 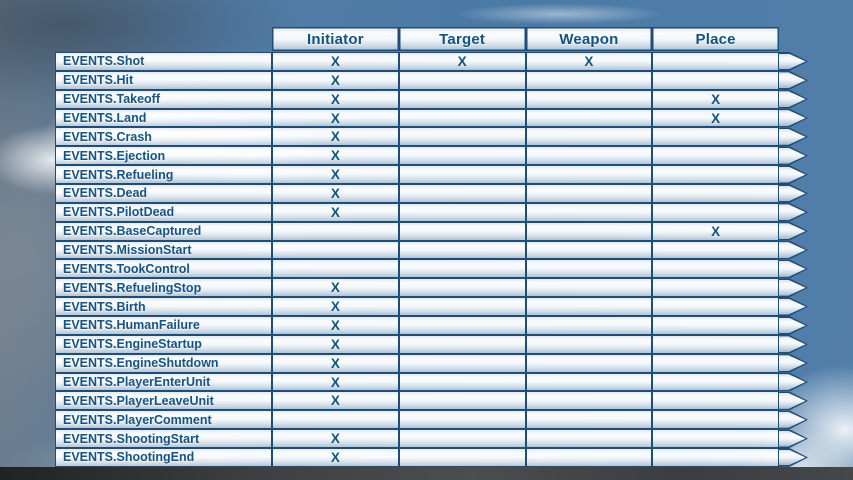 I want to click on row-label: EVENTS.BaseCaptured, so click(x=163, y=231).